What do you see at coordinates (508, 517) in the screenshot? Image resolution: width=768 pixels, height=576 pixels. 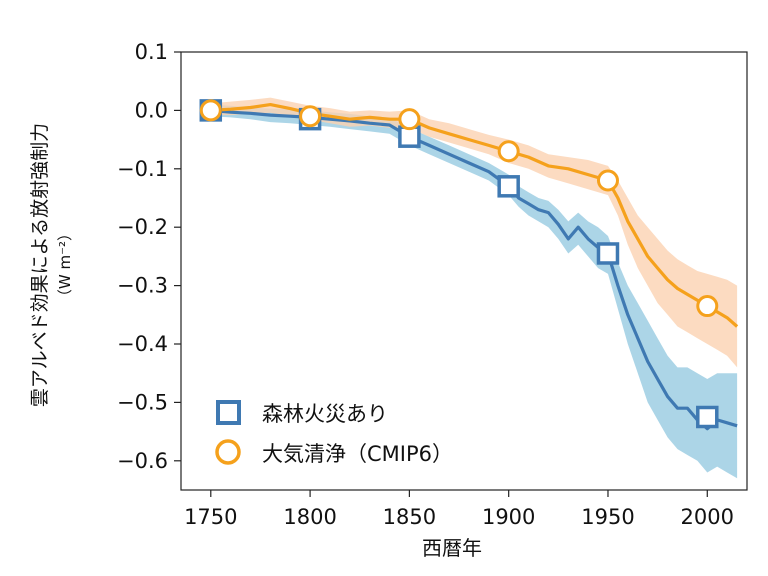 I see `x-tick-label: 1900` at bounding box center [508, 517].